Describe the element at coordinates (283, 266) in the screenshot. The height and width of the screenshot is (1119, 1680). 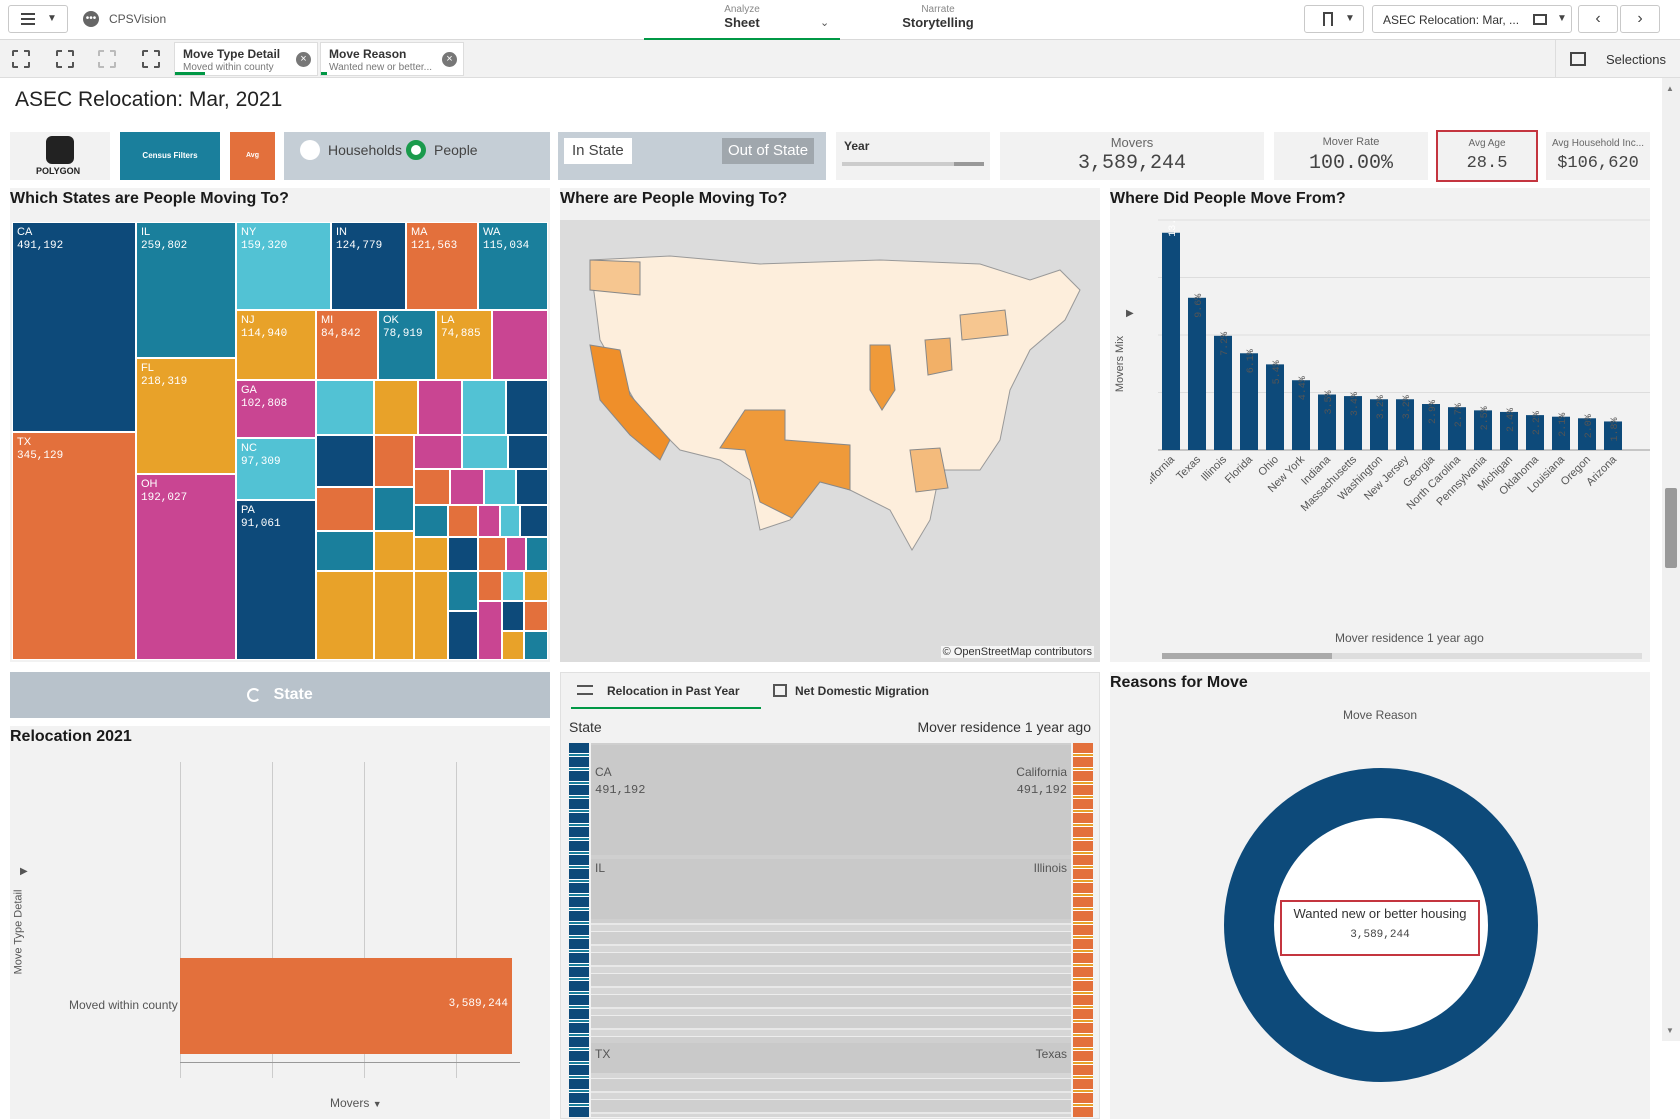
I see `treemap-tile-ny: NY 159,320` at that location.